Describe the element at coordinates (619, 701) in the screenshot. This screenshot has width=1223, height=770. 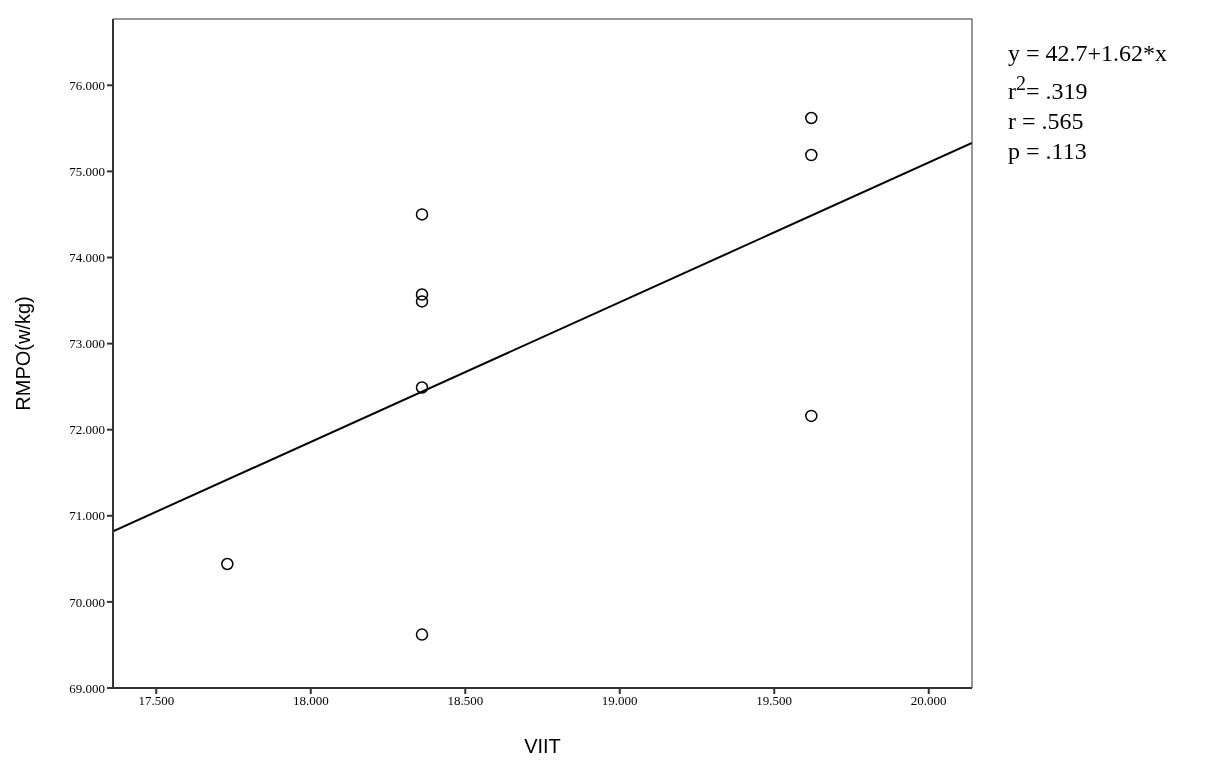
I see `x-tick-label: 19.000` at that location.